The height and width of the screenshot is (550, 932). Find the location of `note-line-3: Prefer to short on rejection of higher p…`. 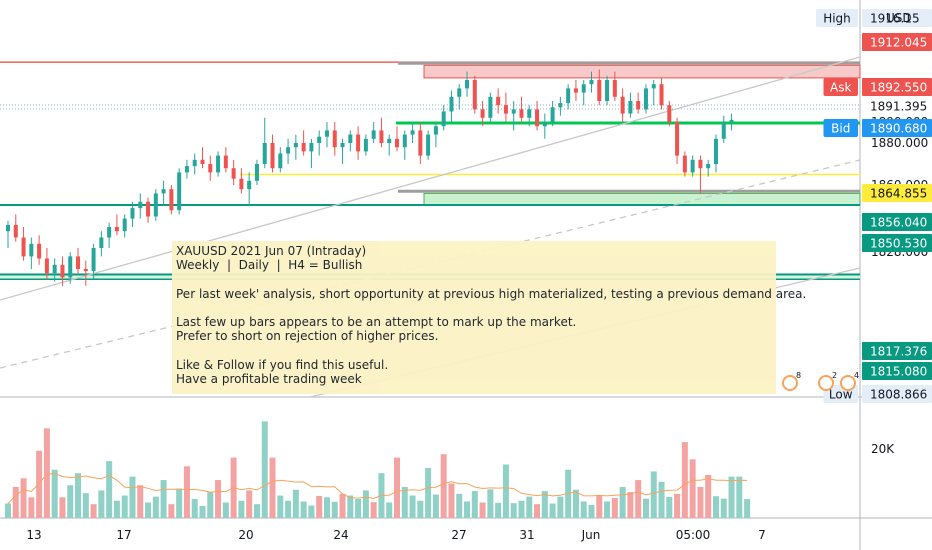

note-line-3: Prefer to short on rejection of higher p… is located at coordinates (307, 336).